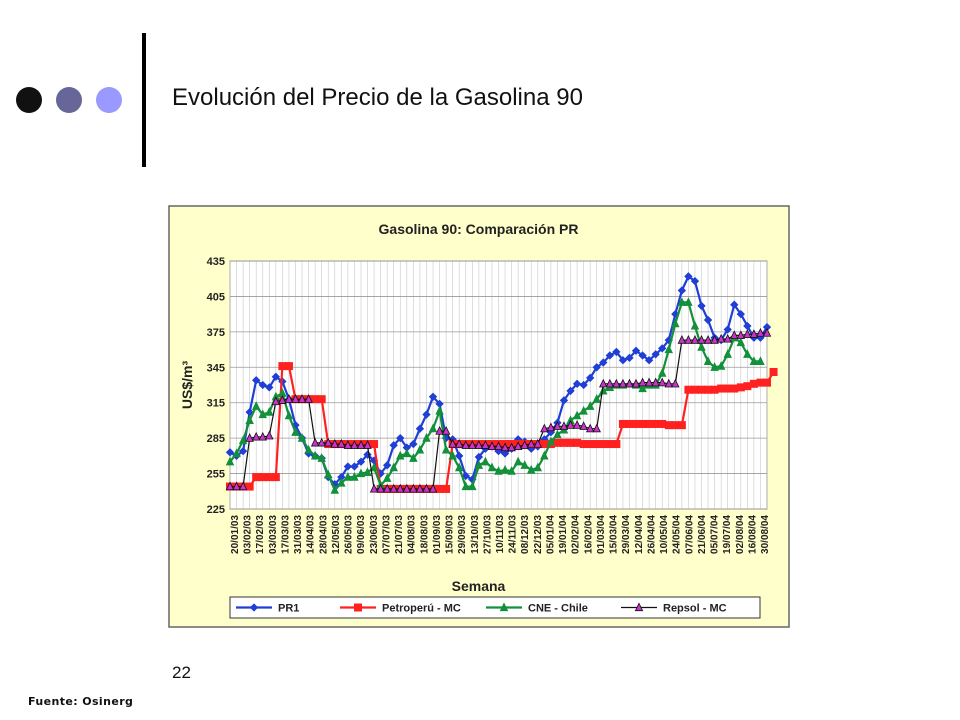 This screenshot has height=720, width=960. Describe the element at coordinates (626, 534) in the screenshot. I see `x-tick-label: 29/03/04` at that location.